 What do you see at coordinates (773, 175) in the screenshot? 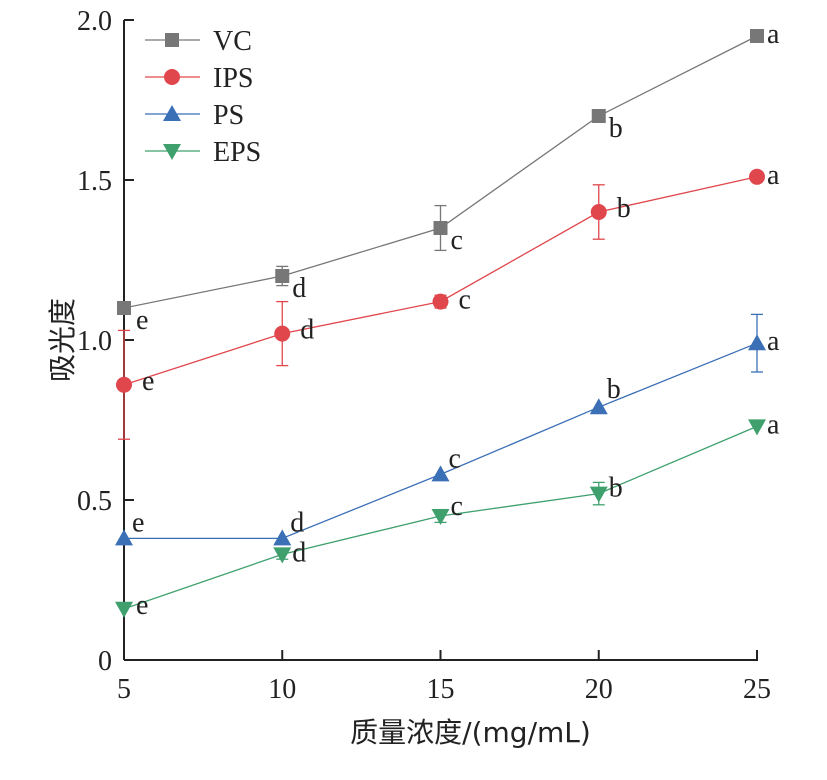
I see `ips-significance-label: a` at bounding box center [773, 175].